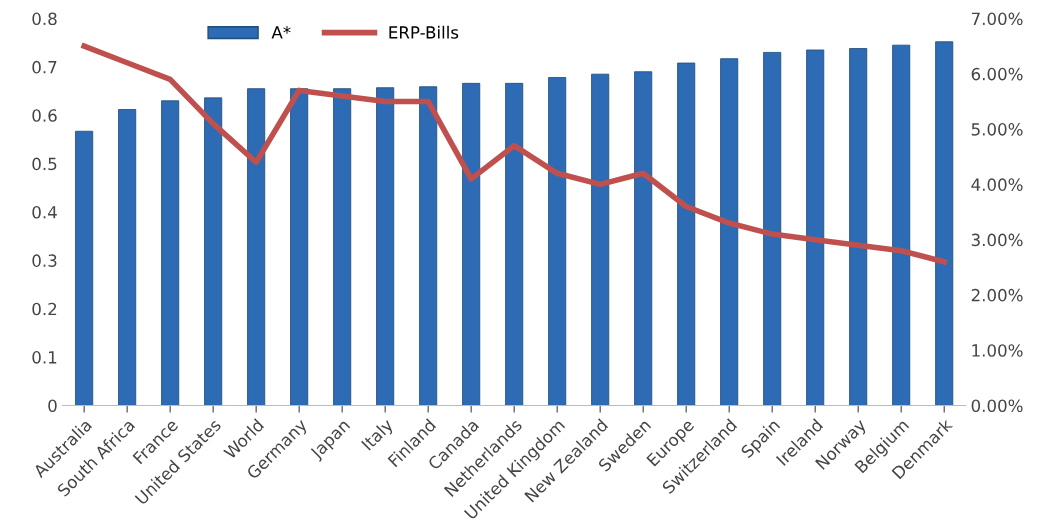  Describe the element at coordinates (997, 74) in the screenshot. I see `y2-tick-label: 6.00%` at that location.